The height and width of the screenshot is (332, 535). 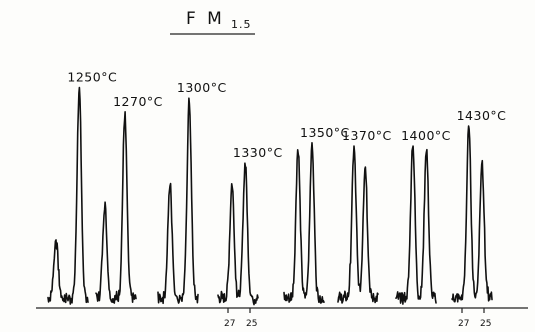 I want to click on trace-1430c, so click(x=472, y=214).